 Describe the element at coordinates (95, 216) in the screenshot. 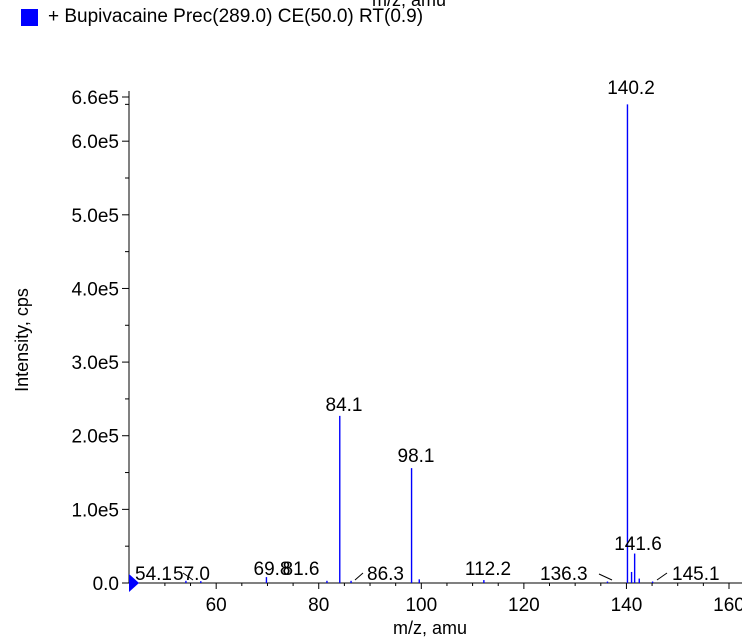

I see `y-tick-label: 5.0e5` at that location.